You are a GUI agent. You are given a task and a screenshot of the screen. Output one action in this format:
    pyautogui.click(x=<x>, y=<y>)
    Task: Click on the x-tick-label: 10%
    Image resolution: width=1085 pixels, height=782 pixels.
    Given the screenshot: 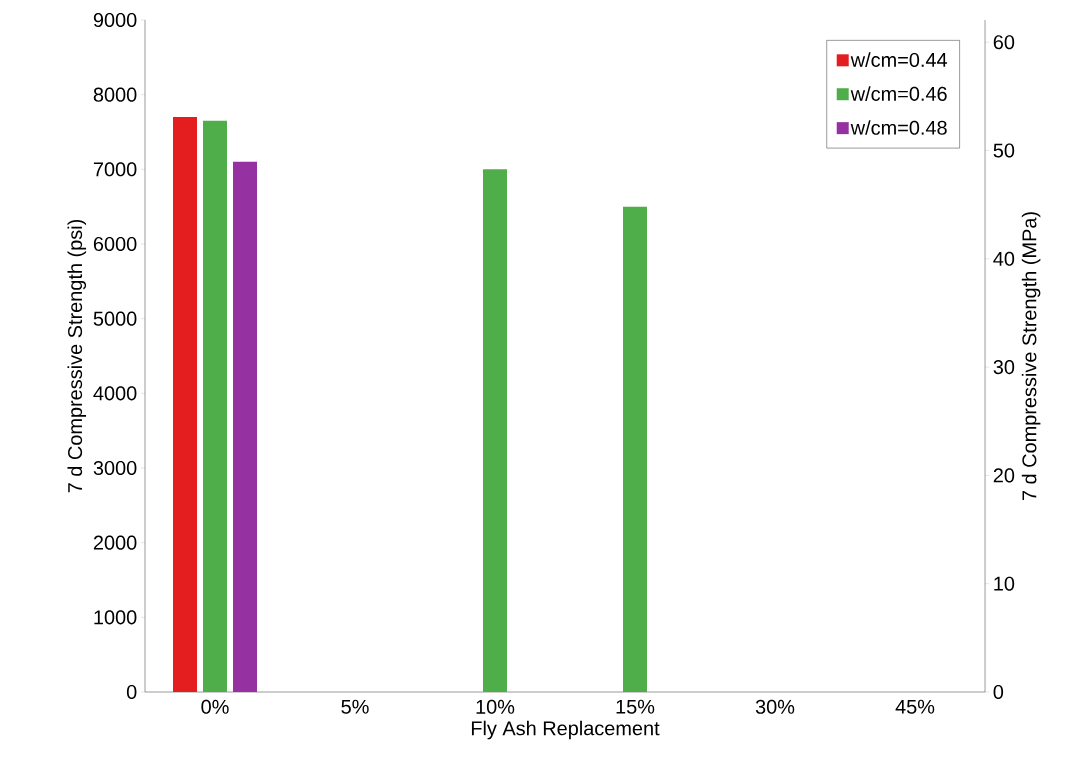 What is the action you would take?
    pyautogui.click(x=495, y=706)
    